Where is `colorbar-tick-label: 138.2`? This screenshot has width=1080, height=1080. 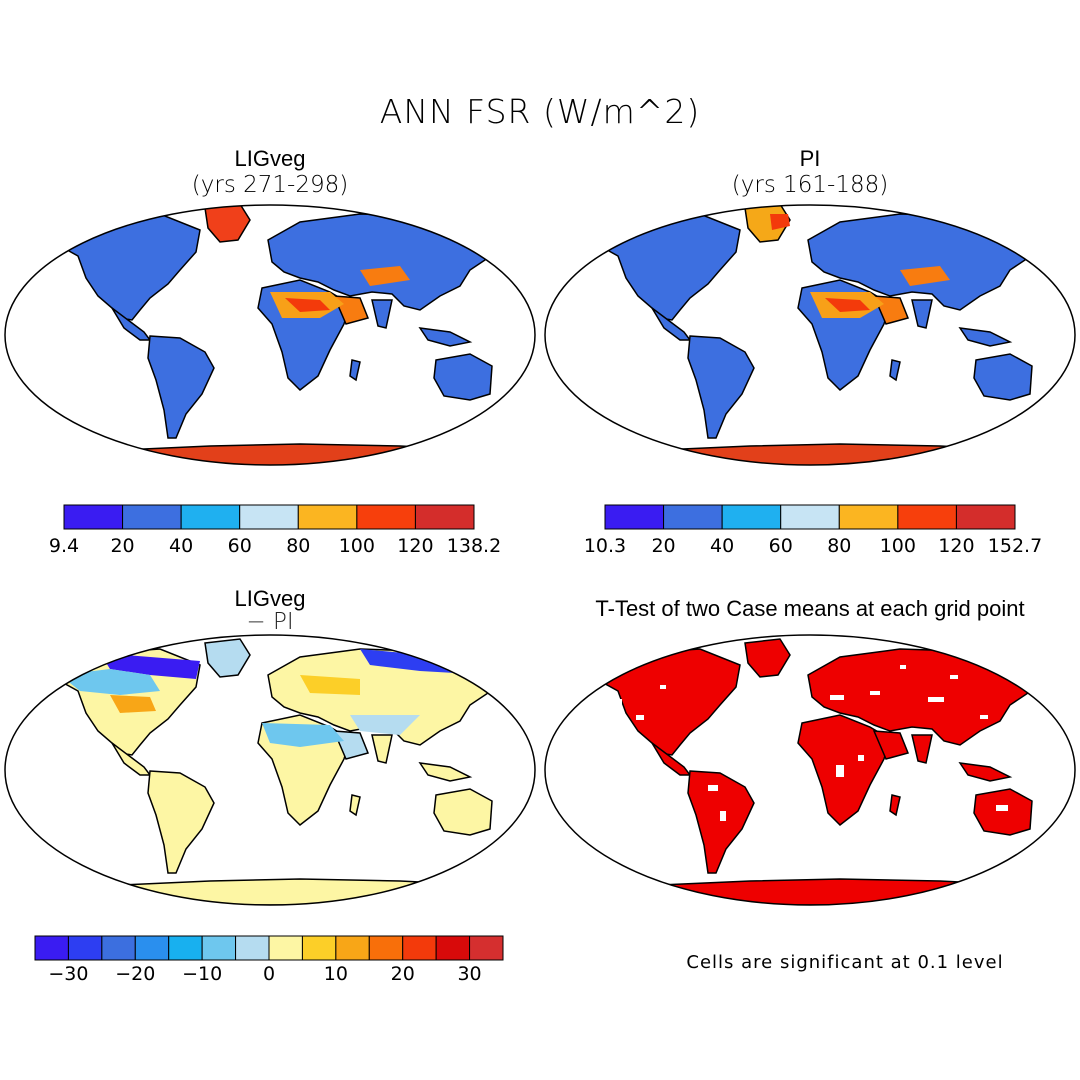
colorbar-tick-label: 138.2 is located at coordinates (474, 546).